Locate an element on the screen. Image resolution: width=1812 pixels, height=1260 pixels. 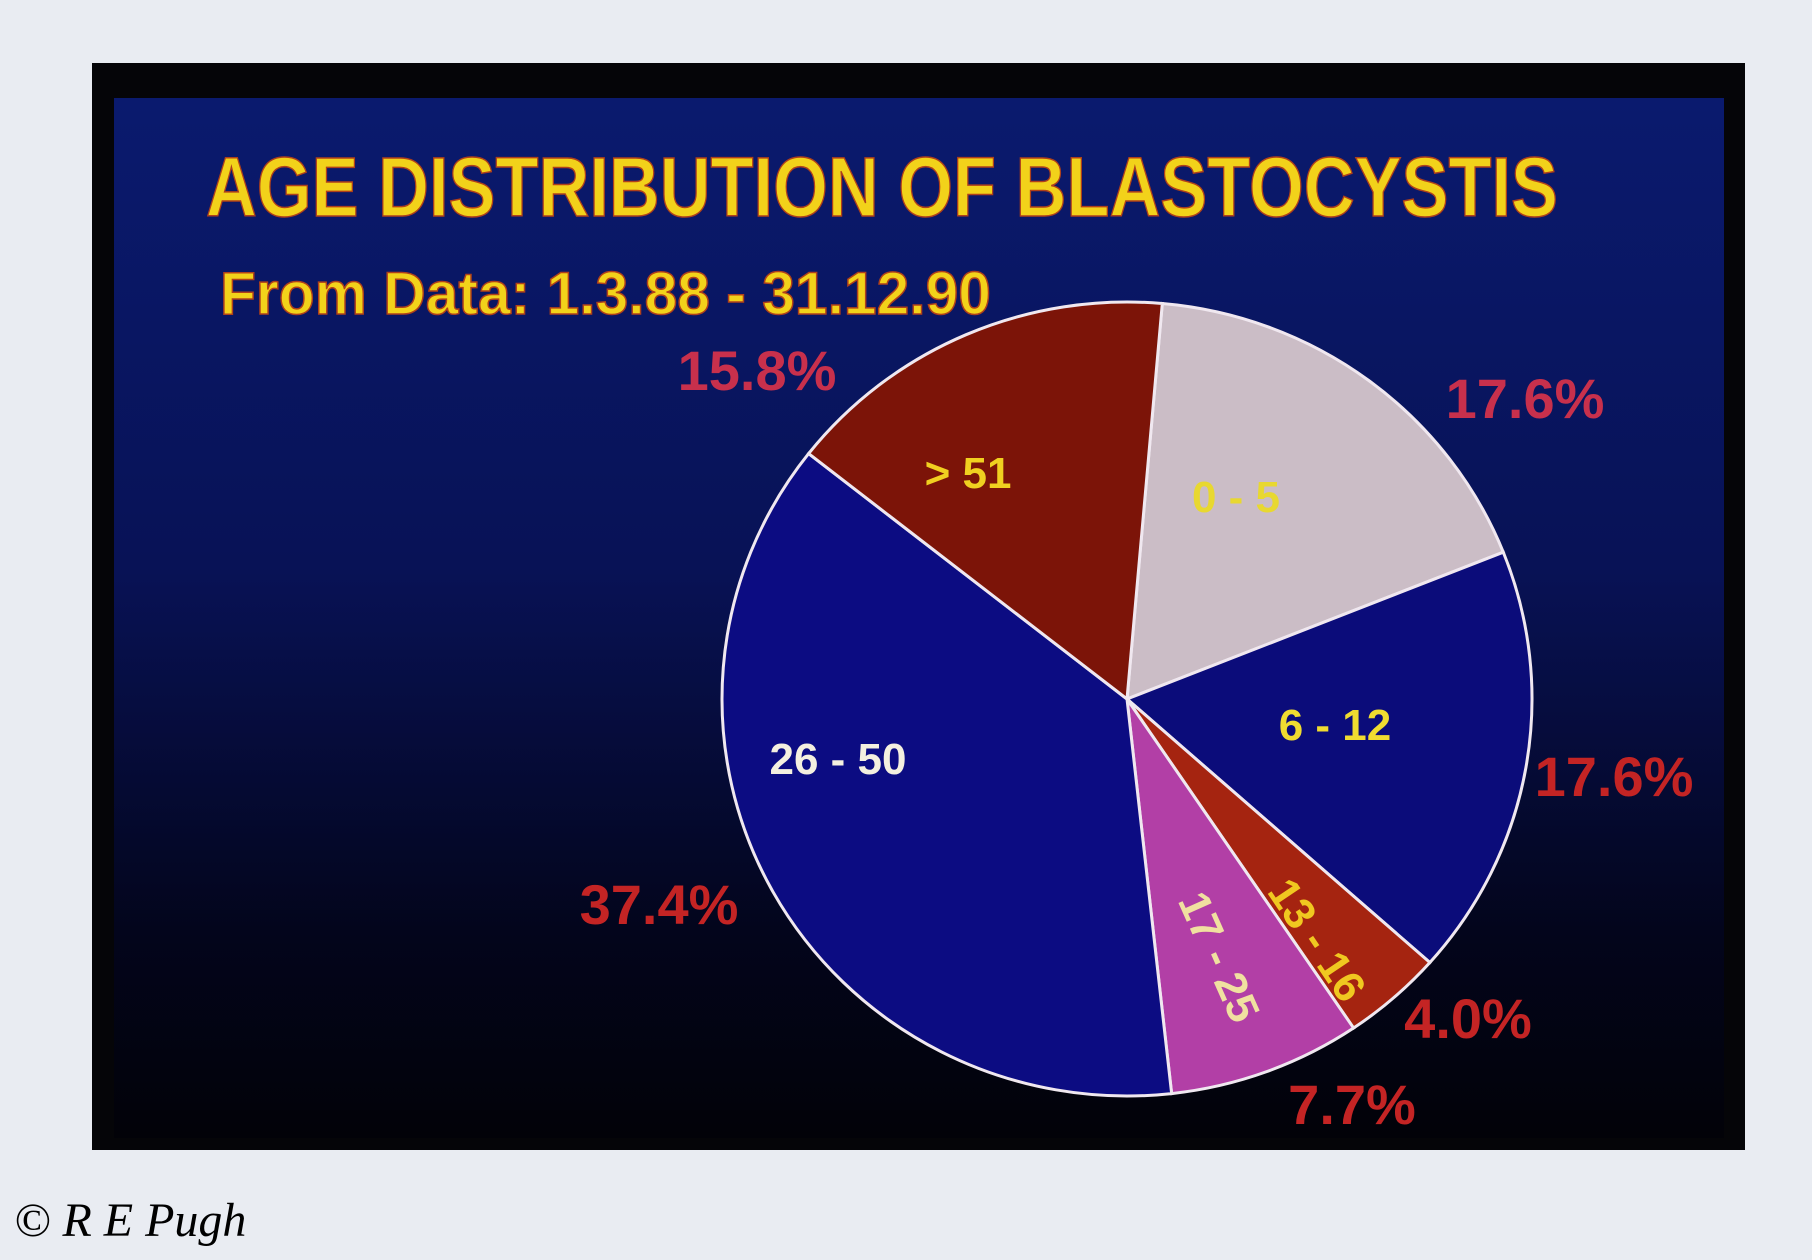
slice-label: > 51 is located at coordinates (968, 473).